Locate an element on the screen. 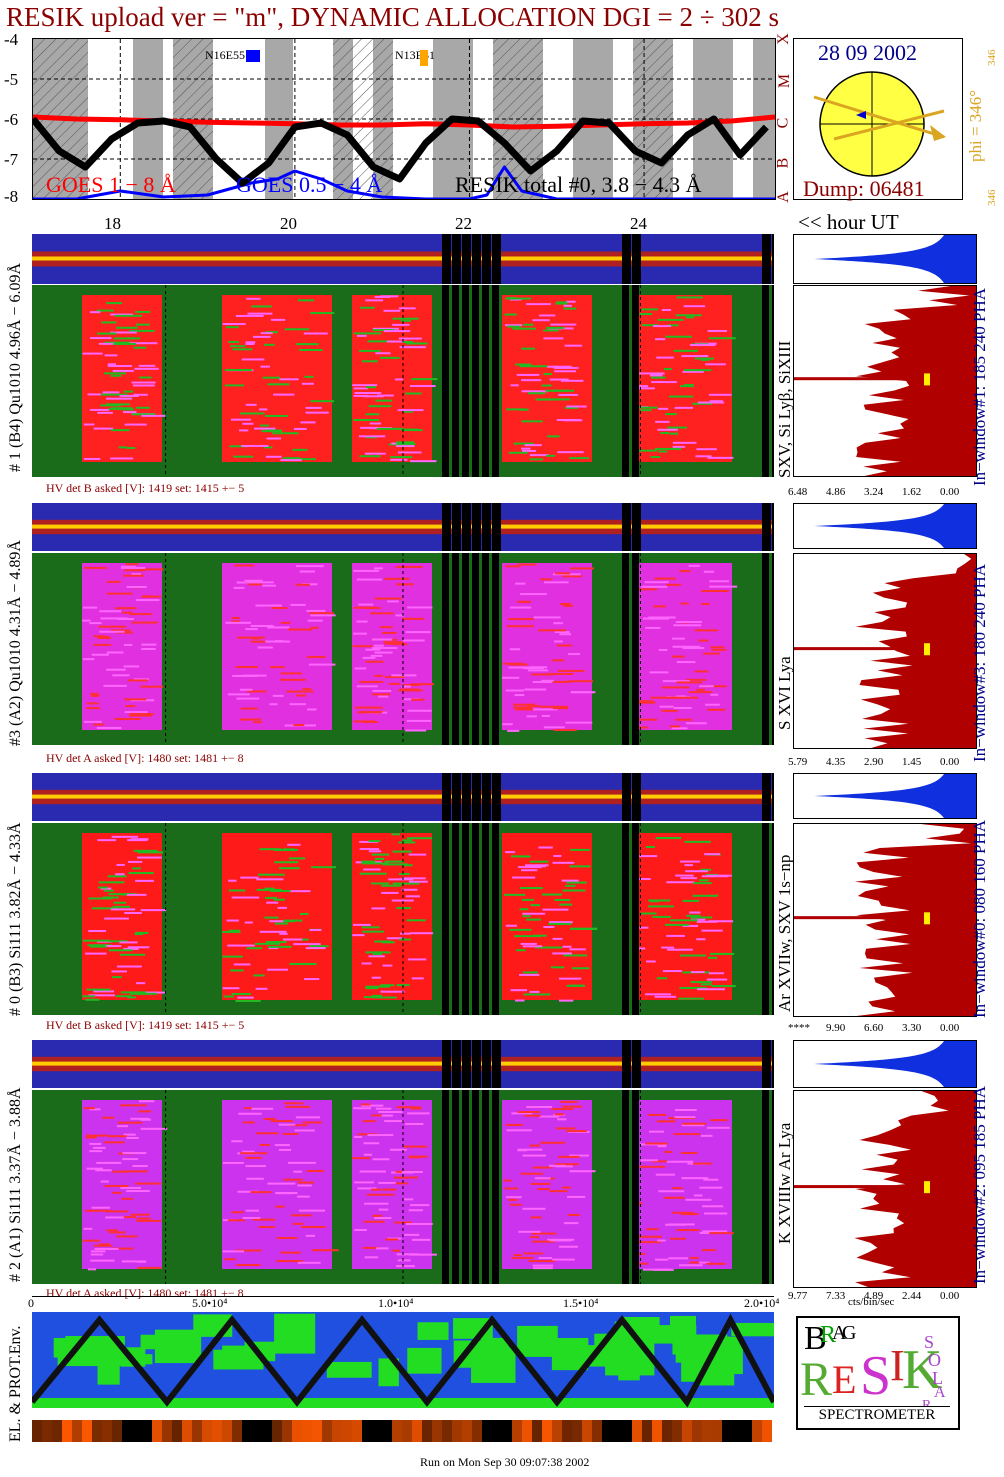 The height and width of the screenshot is (1477, 1004). y-tick: -8 is located at coordinates (11, 196).